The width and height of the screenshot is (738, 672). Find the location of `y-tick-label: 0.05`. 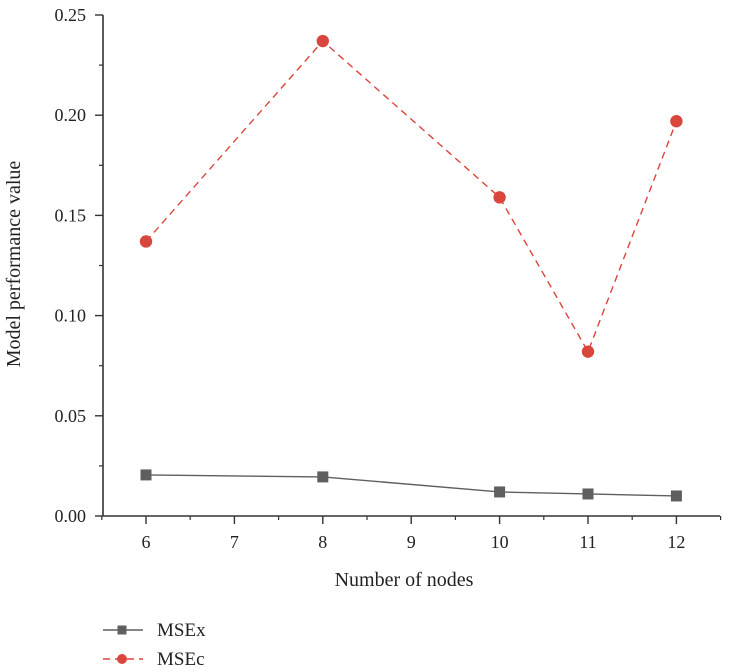

y-tick-label: 0.05 is located at coordinates (71, 416).